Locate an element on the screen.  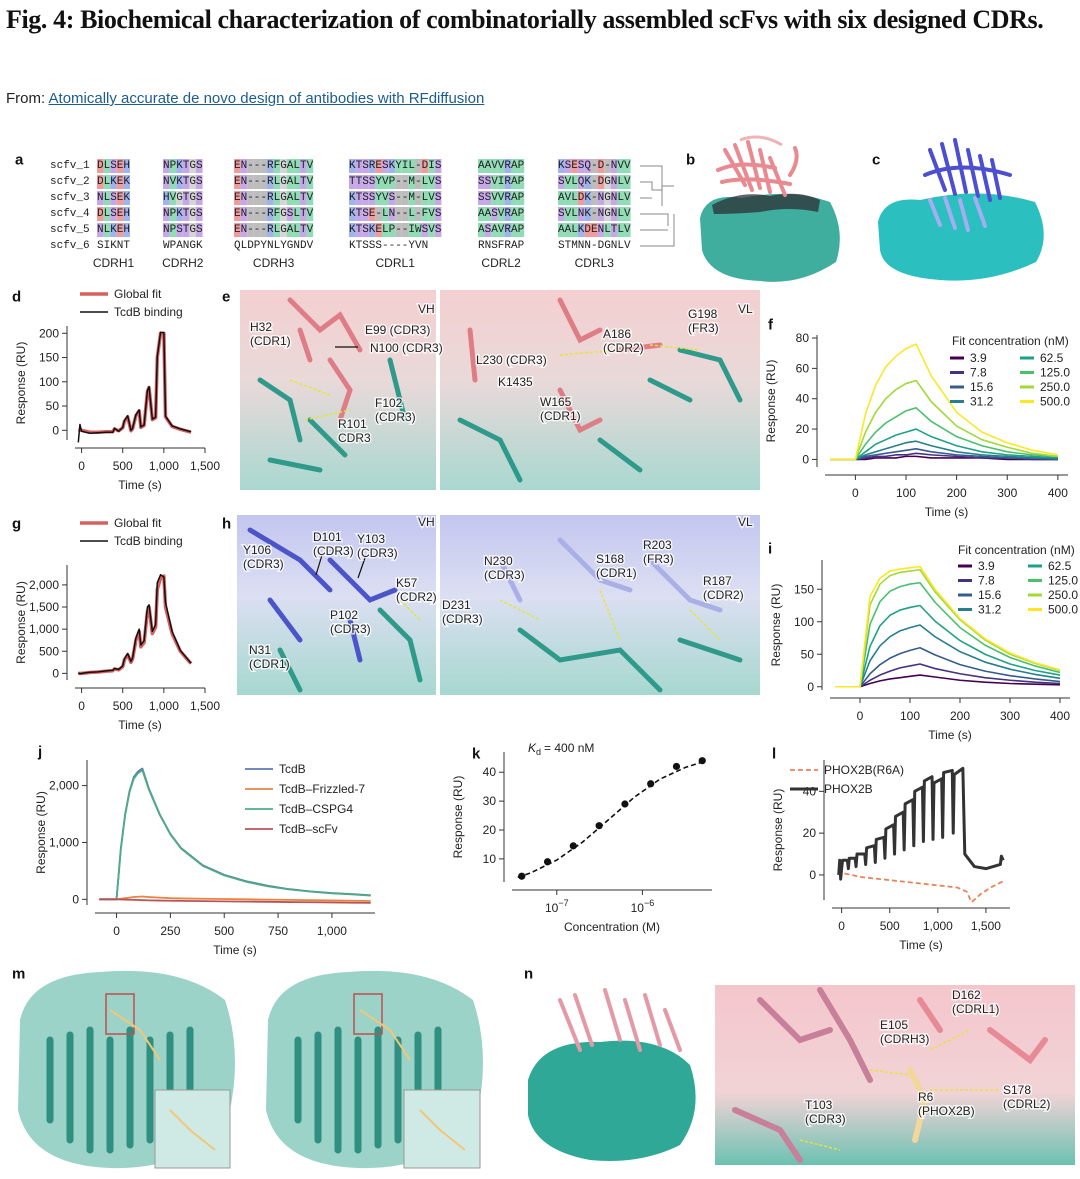
y-tick-label: 200 is located at coordinates (49, 333).